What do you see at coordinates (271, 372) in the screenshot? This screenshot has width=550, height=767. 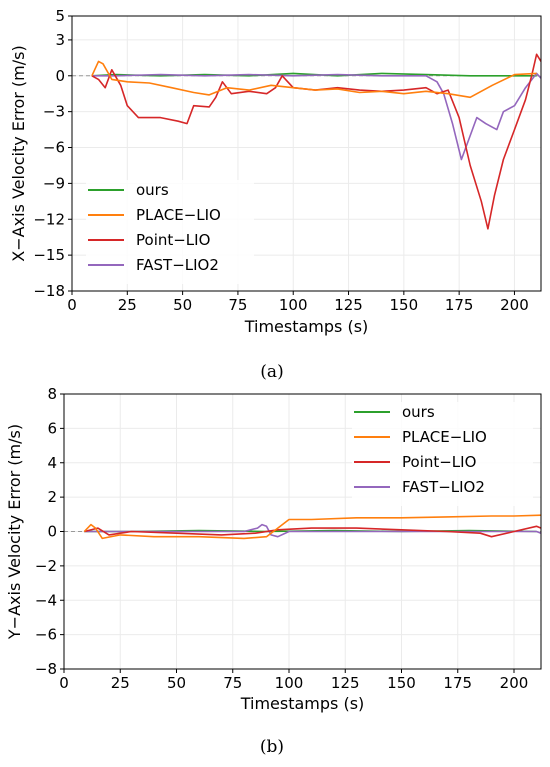 I see `caption-a: (a)` at bounding box center [271, 372].